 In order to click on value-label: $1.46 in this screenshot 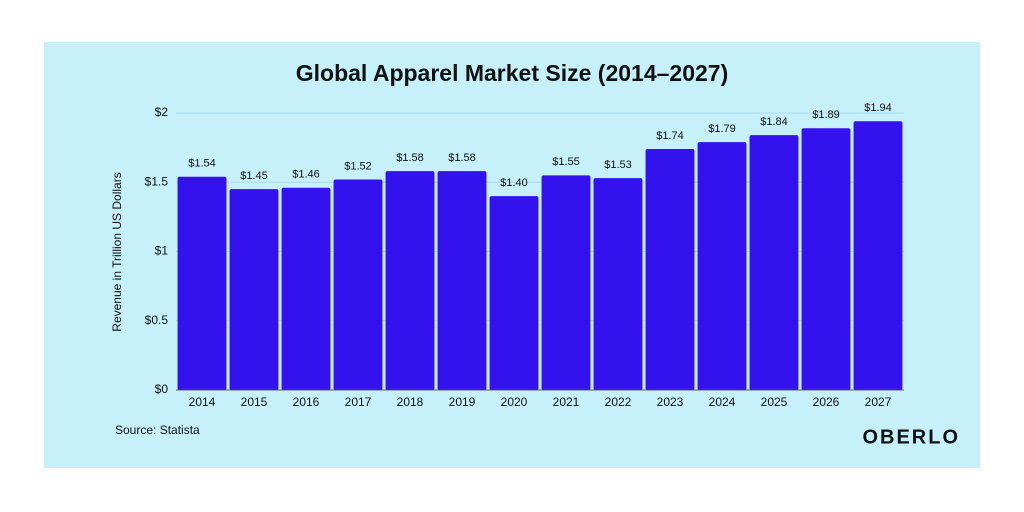, I will do `click(306, 175)`.